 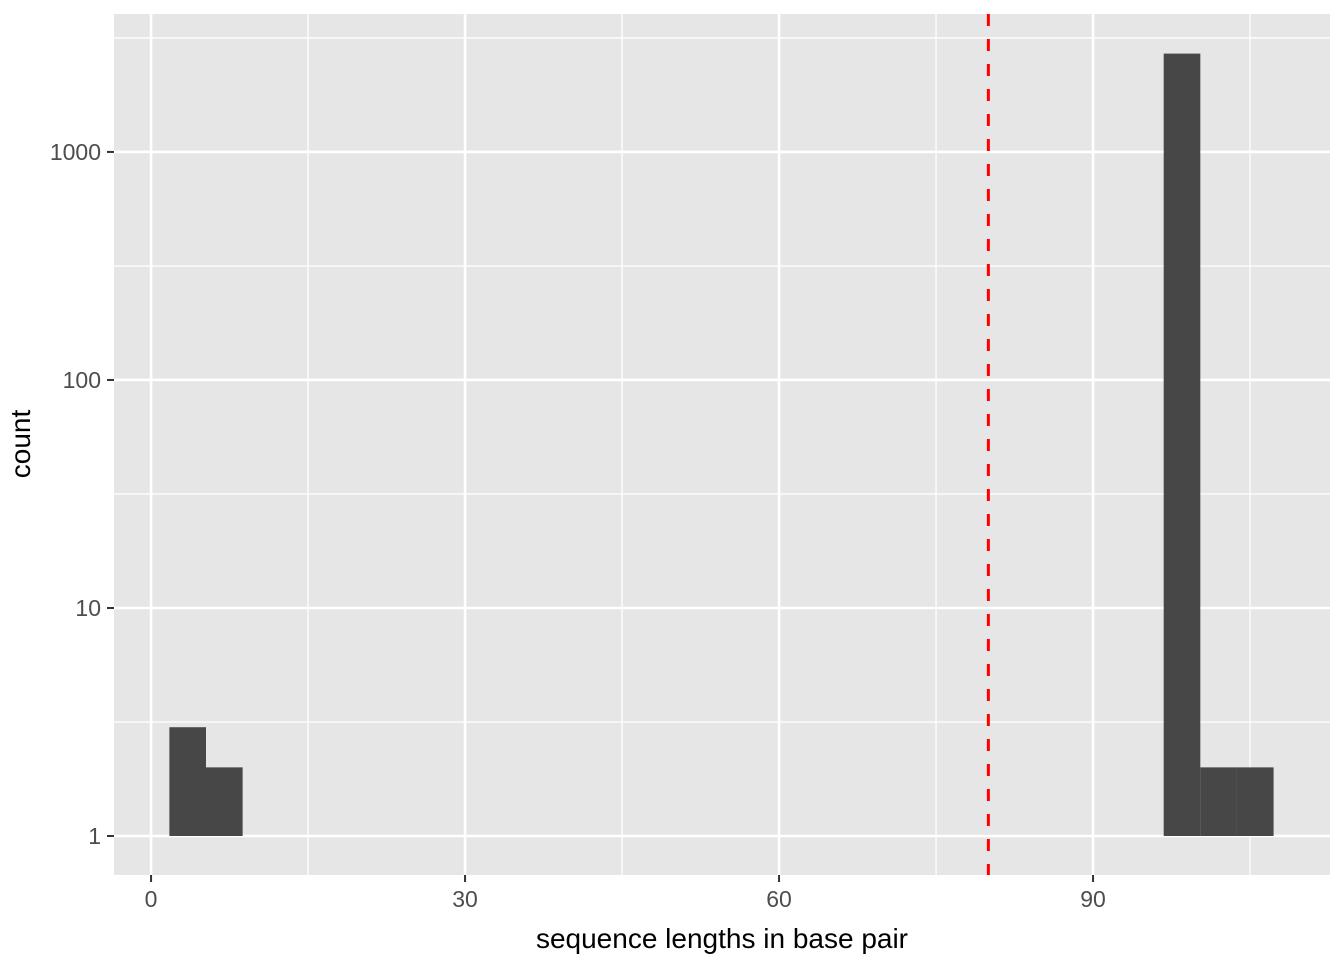 What do you see at coordinates (75, 152) in the screenshot?
I see `y-tick-label: 1000` at bounding box center [75, 152].